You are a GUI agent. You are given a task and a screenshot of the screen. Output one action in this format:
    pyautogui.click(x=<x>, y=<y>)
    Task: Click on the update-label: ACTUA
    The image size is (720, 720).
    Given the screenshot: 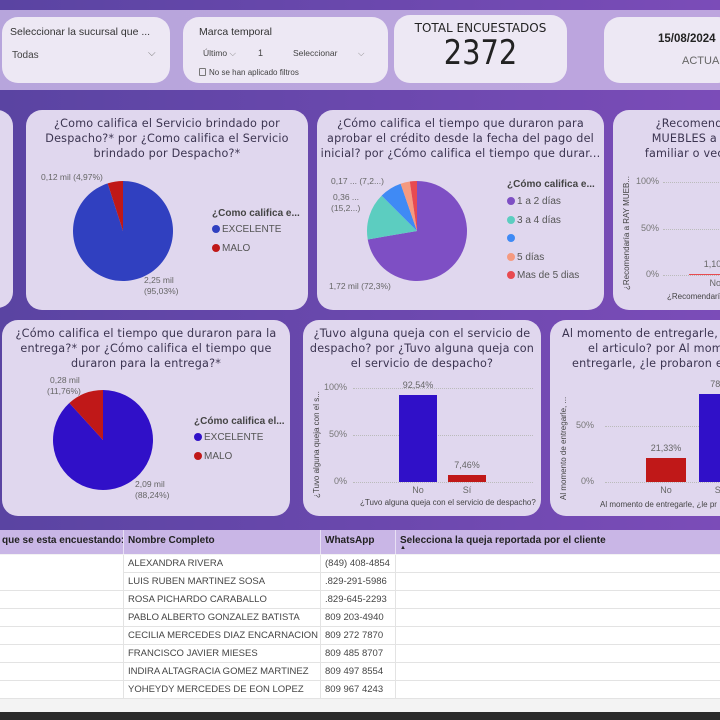 What is the action you would take?
    pyautogui.click(x=701, y=61)
    